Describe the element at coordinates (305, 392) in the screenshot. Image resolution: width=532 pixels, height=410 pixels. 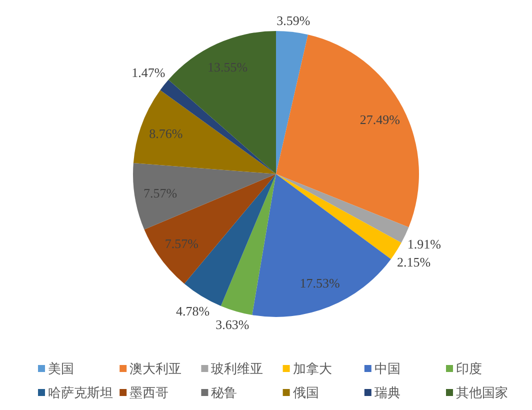
I see `legend-label: 俄国` at that location.